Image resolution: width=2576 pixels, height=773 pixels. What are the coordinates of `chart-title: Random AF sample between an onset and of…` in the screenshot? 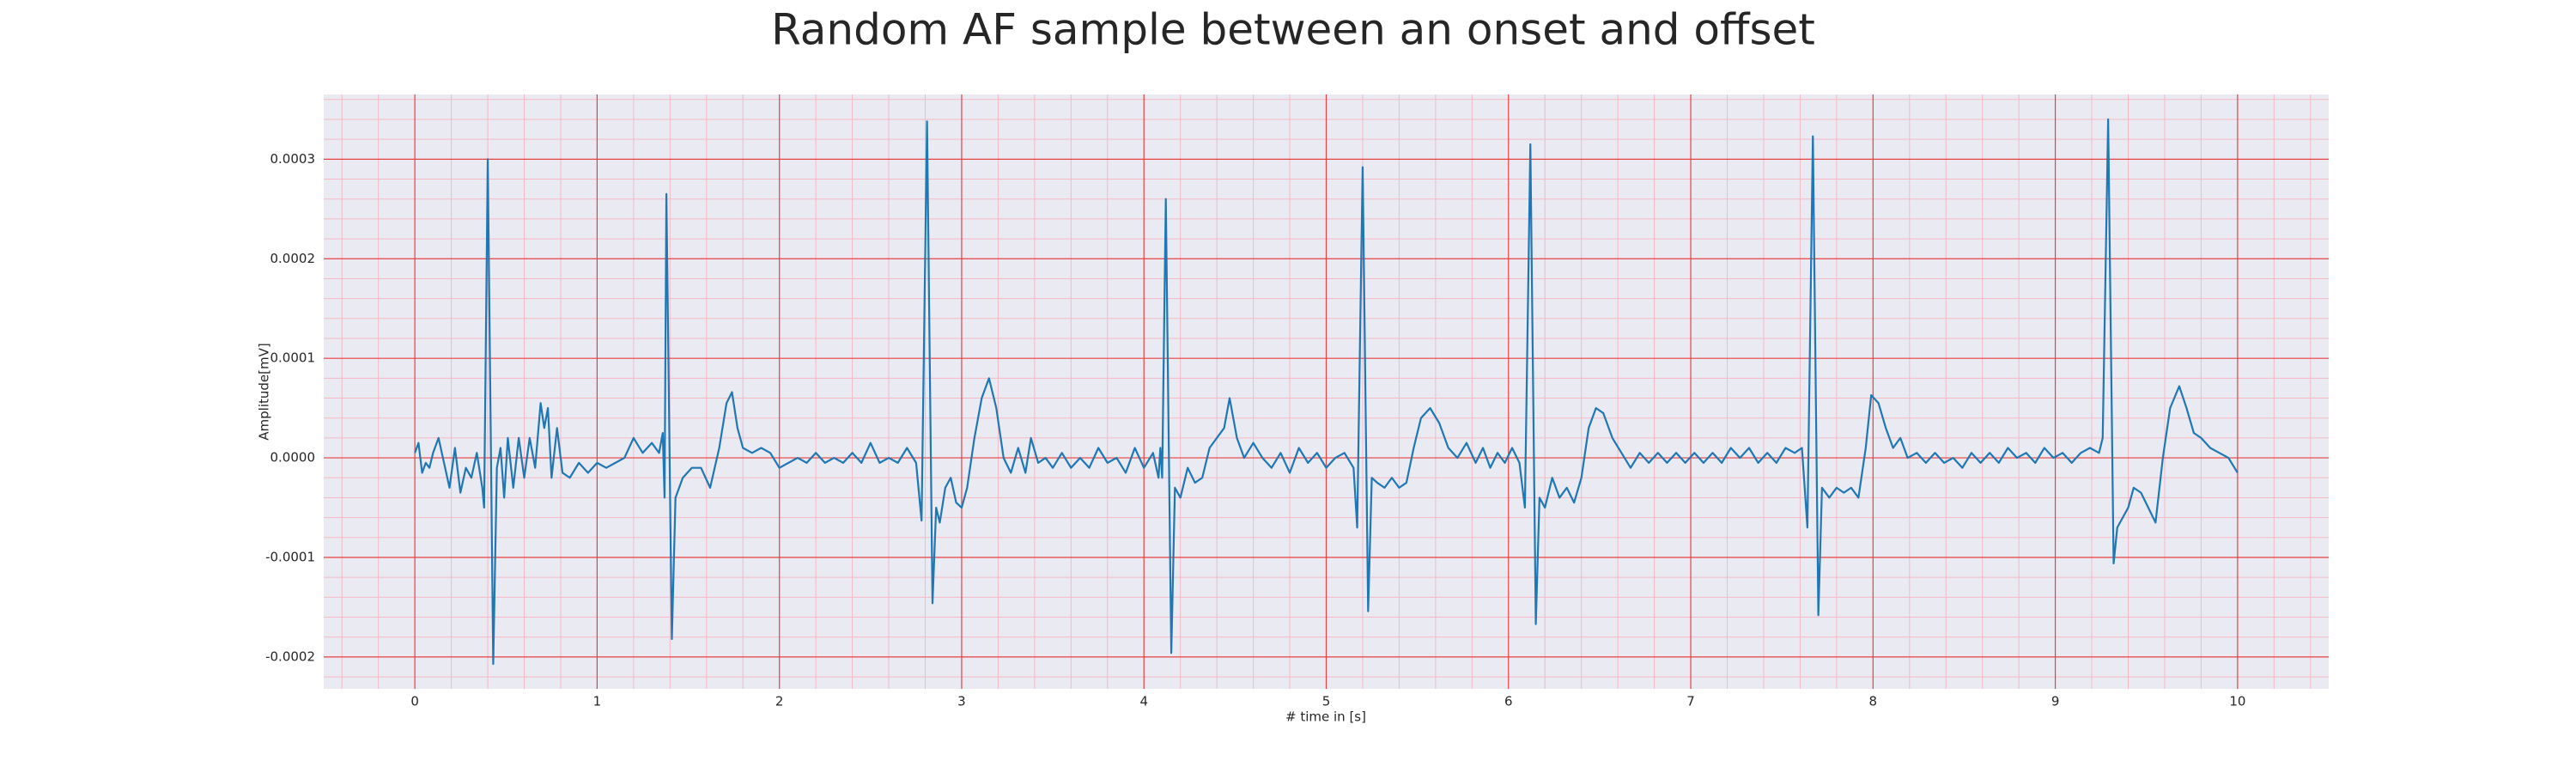 It's located at (1293, 30).